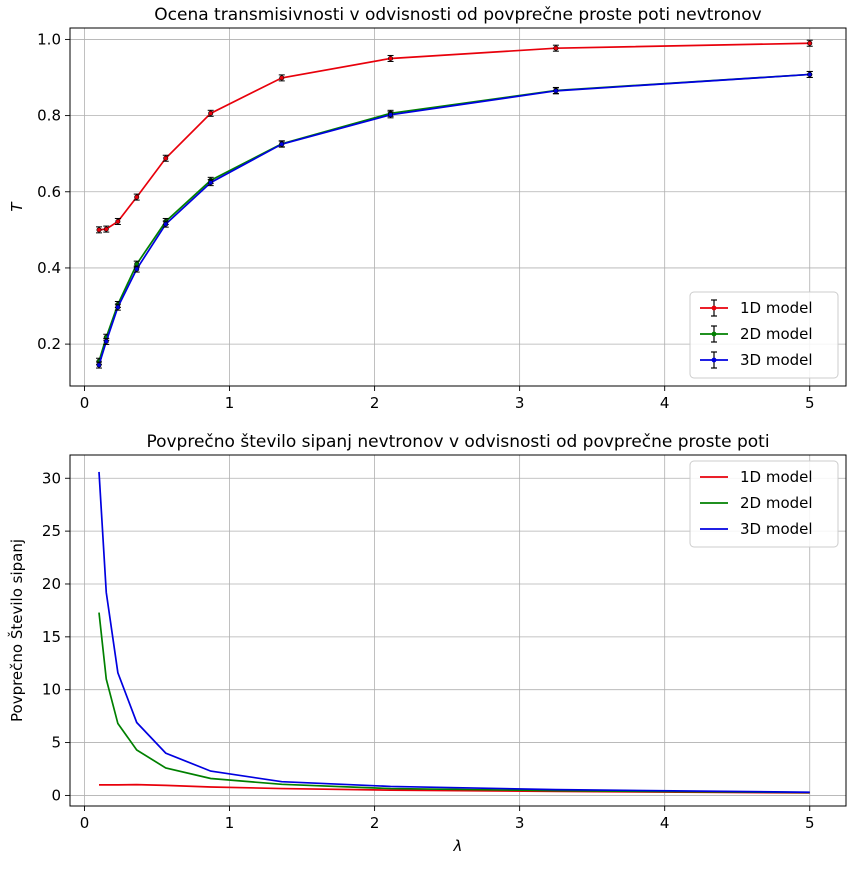 The width and height of the screenshot is (854, 869). What do you see at coordinates (49, 268) in the screenshot?
I see `y-tick-label: 0.4` at bounding box center [49, 268].